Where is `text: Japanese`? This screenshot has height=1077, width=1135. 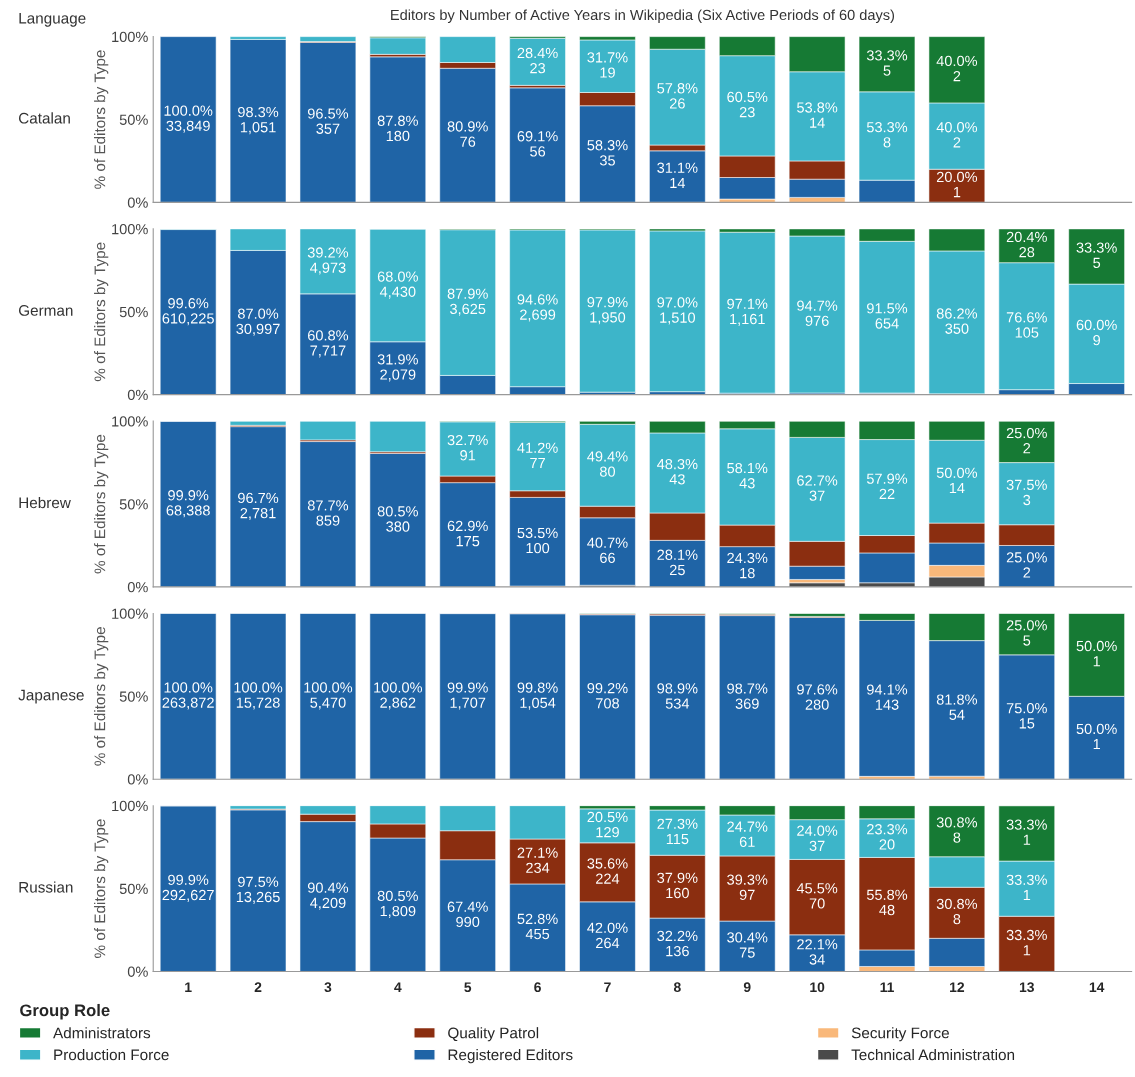 text: Japanese is located at coordinates (51, 696).